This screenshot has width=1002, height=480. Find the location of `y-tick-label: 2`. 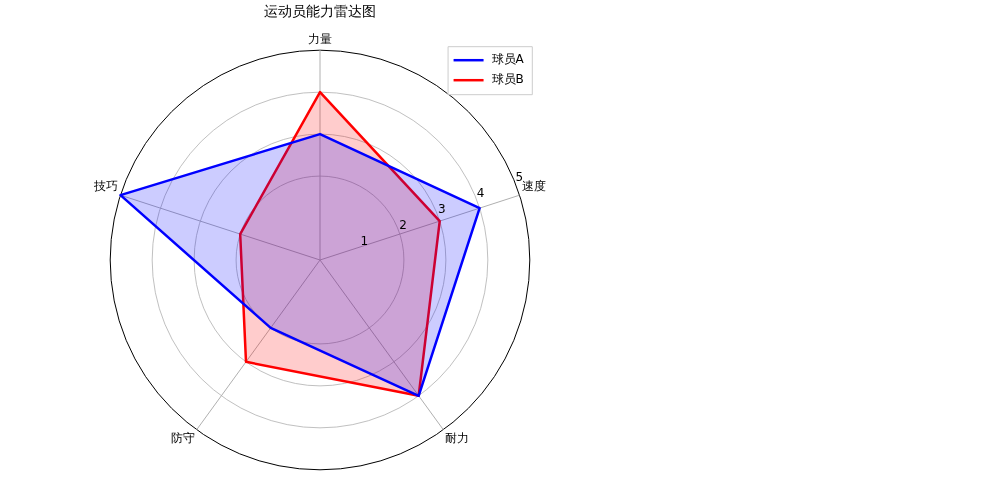

y-tick-label: 2 is located at coordinates (403, 224).